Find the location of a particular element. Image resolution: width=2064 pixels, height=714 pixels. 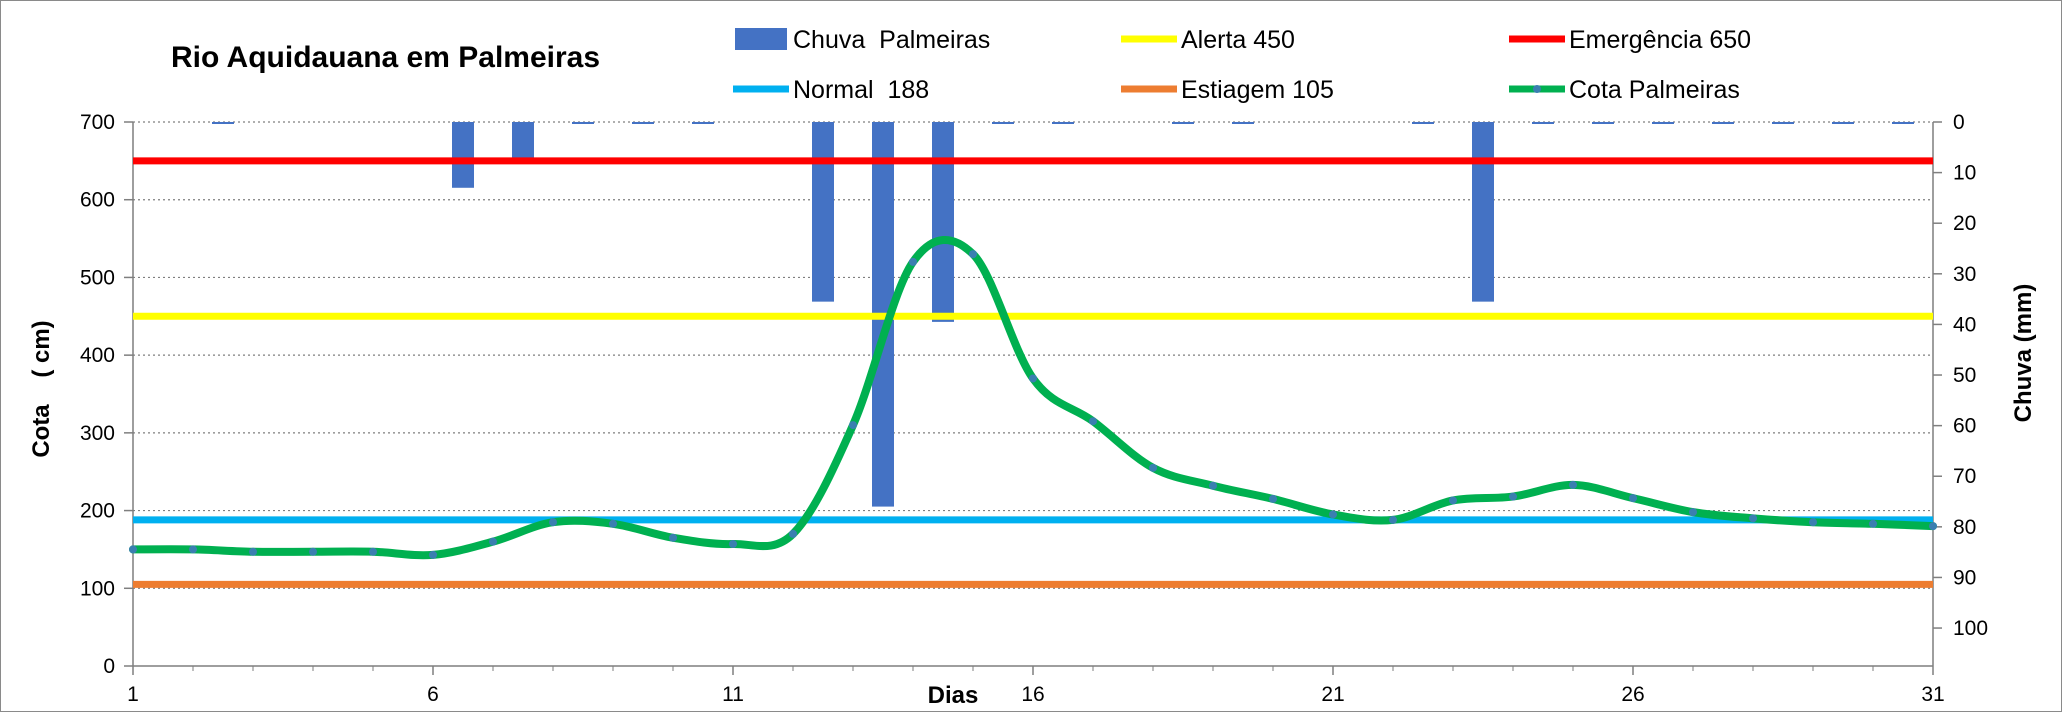

y-right-tick-label: 50 is located at coordinates (1964, 375).